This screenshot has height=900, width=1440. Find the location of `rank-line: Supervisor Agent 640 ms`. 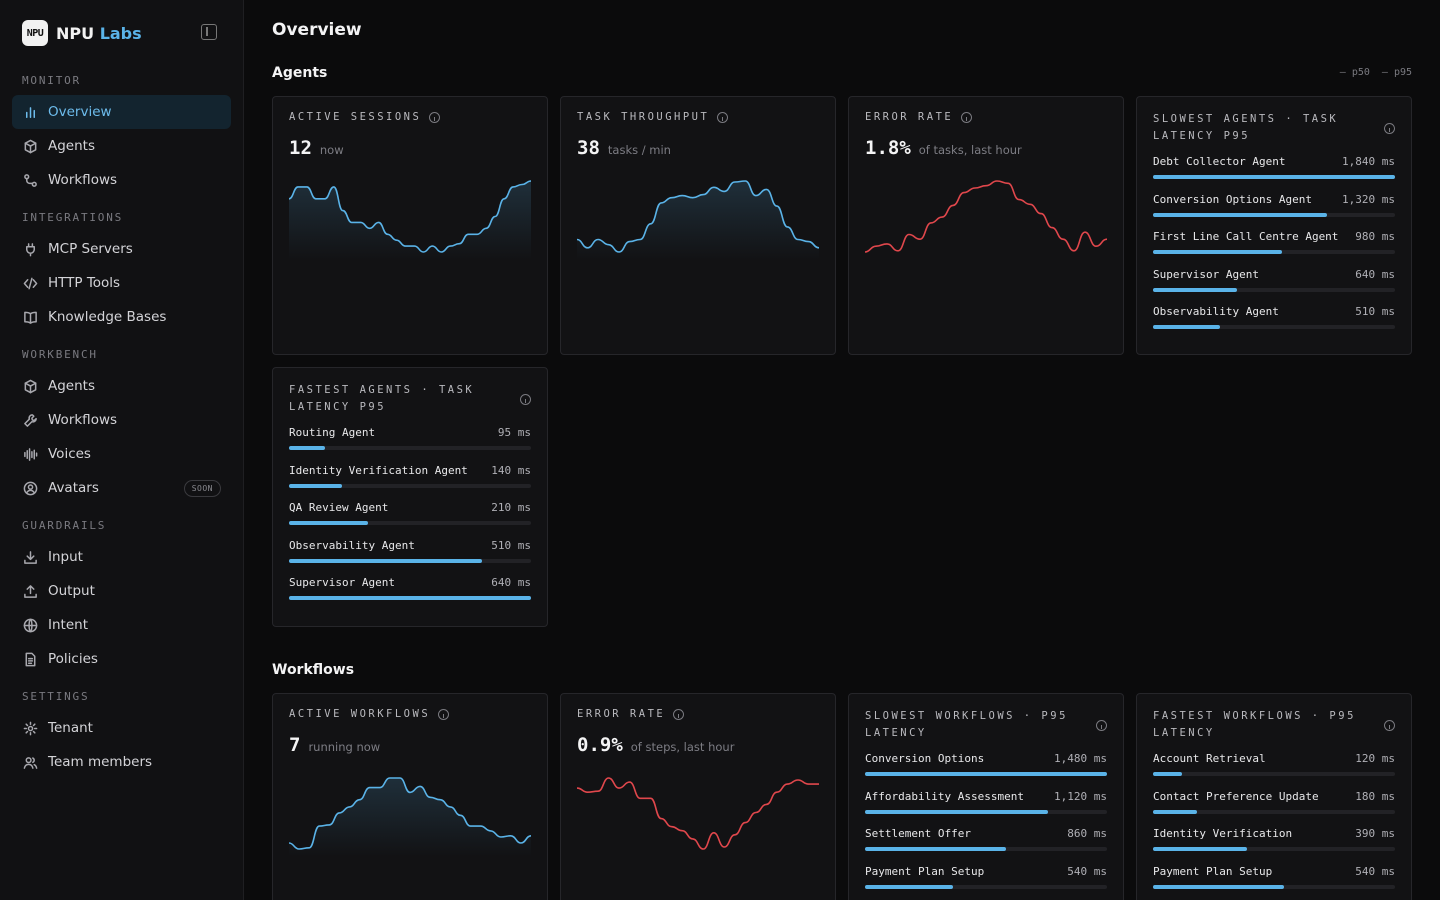

rank-line: Supervisor Agent 640 ms is located at coordinates (410, 582).